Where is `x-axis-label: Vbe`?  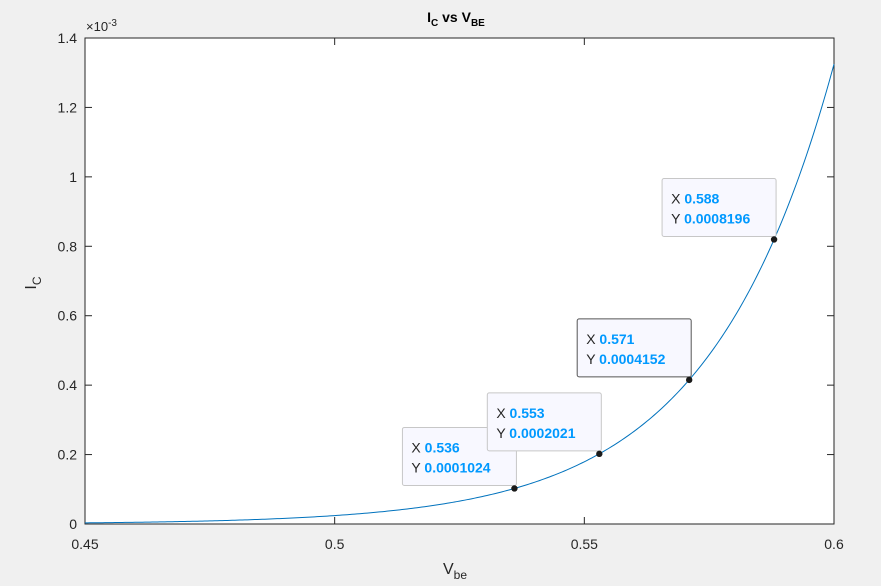
x-axis-label: Vbe is located at coordinates (455, 571).